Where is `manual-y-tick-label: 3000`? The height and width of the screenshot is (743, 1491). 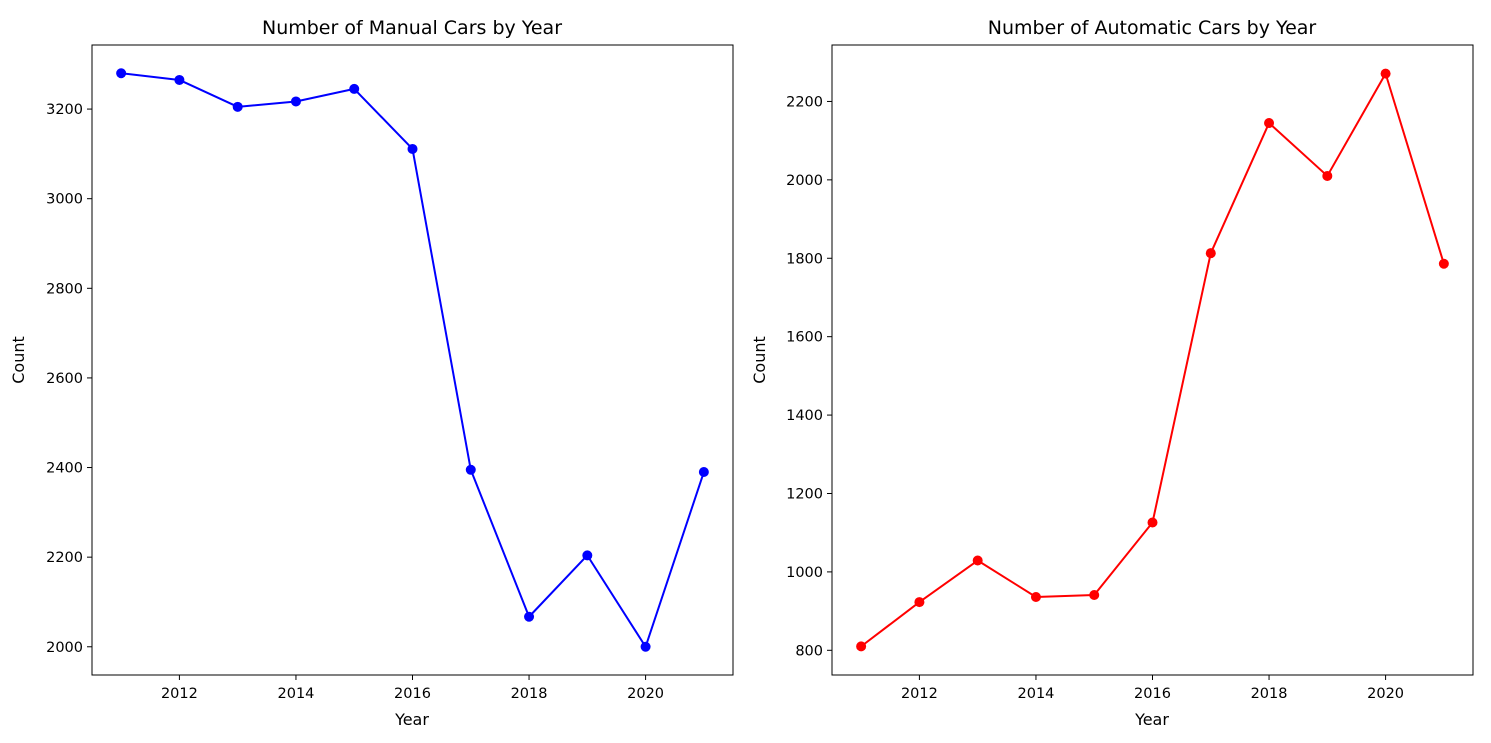
manual-y-tick-label: 3000 is located at coordinates (64, 200).